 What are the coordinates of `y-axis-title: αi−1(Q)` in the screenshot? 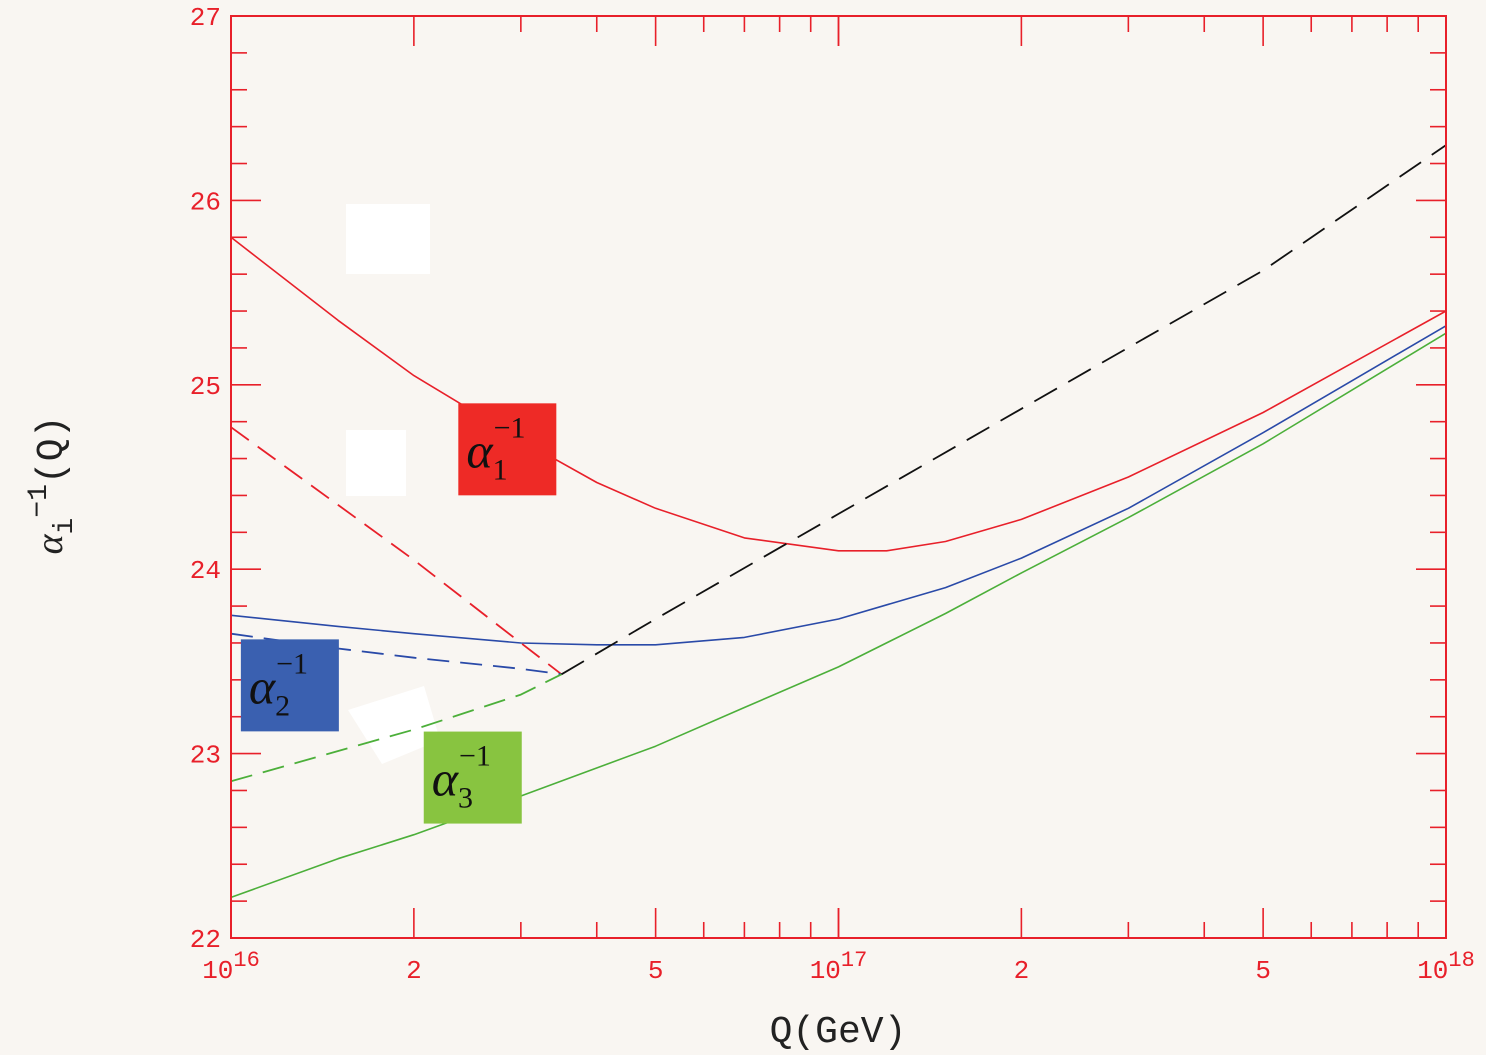 It's located at (52, 485).